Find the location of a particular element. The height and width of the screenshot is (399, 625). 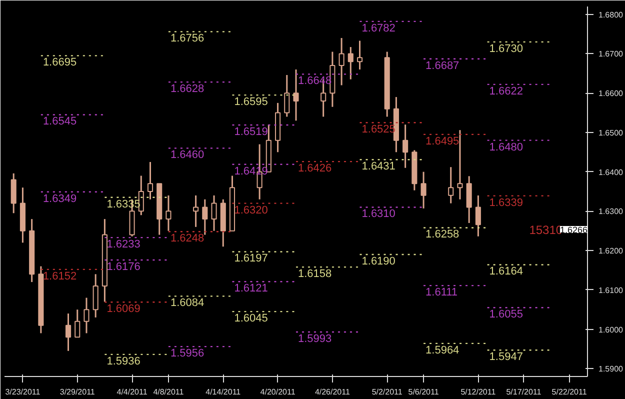

series-label: 1.6460 is located at coordinates (187, 155).